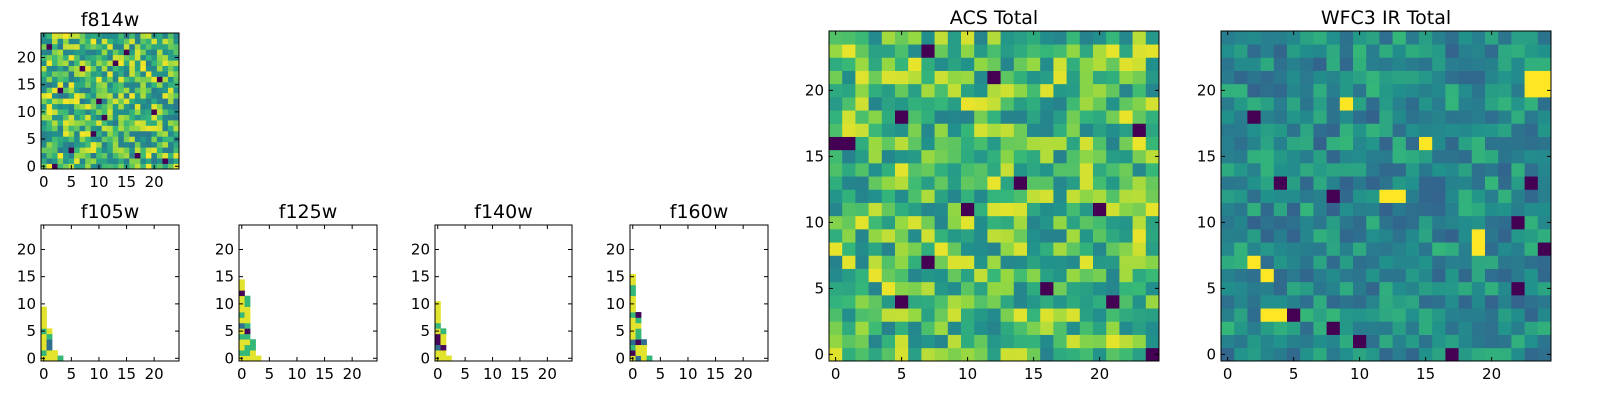  What do you see at coordinates (26, 57) in the screenshot?
I see `y-tick-label: 20` at bounding box center [26, 57].